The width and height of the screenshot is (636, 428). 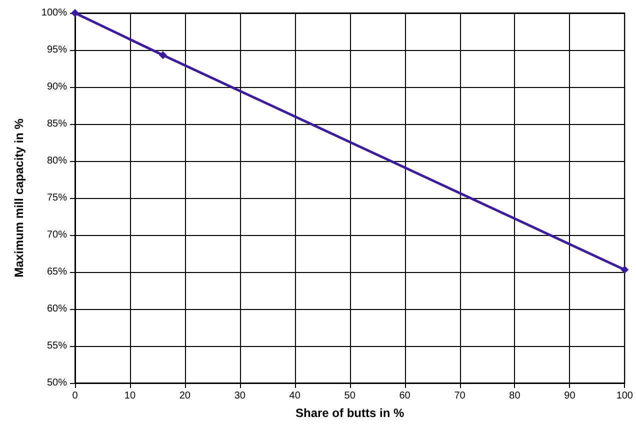 I want to click on y-tick-label: 85%, so click(x=57, y=124).